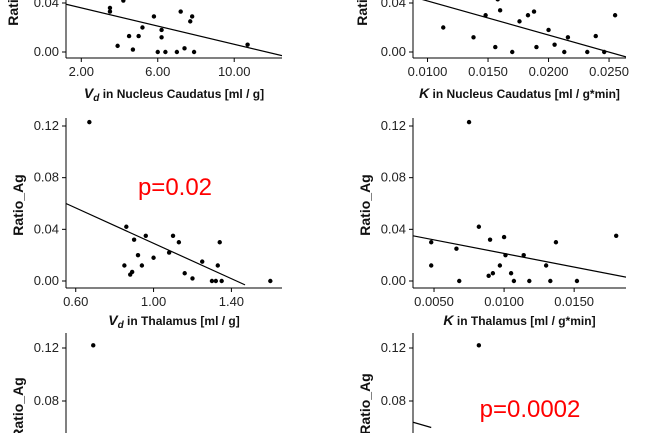 The height and width of the screenshot is (433, 650). What do you see at coordinates (530, 409) in the screenshot?
I see `p-value-annotation: p=0.0002` at bounding box center [530, 409].